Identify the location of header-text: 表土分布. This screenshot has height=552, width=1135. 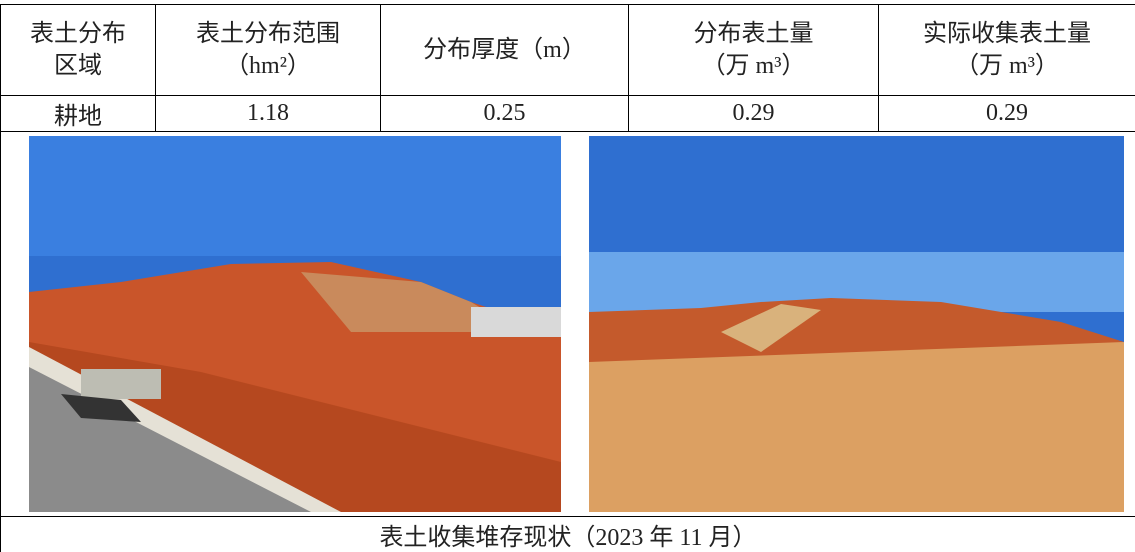
(78, 34).